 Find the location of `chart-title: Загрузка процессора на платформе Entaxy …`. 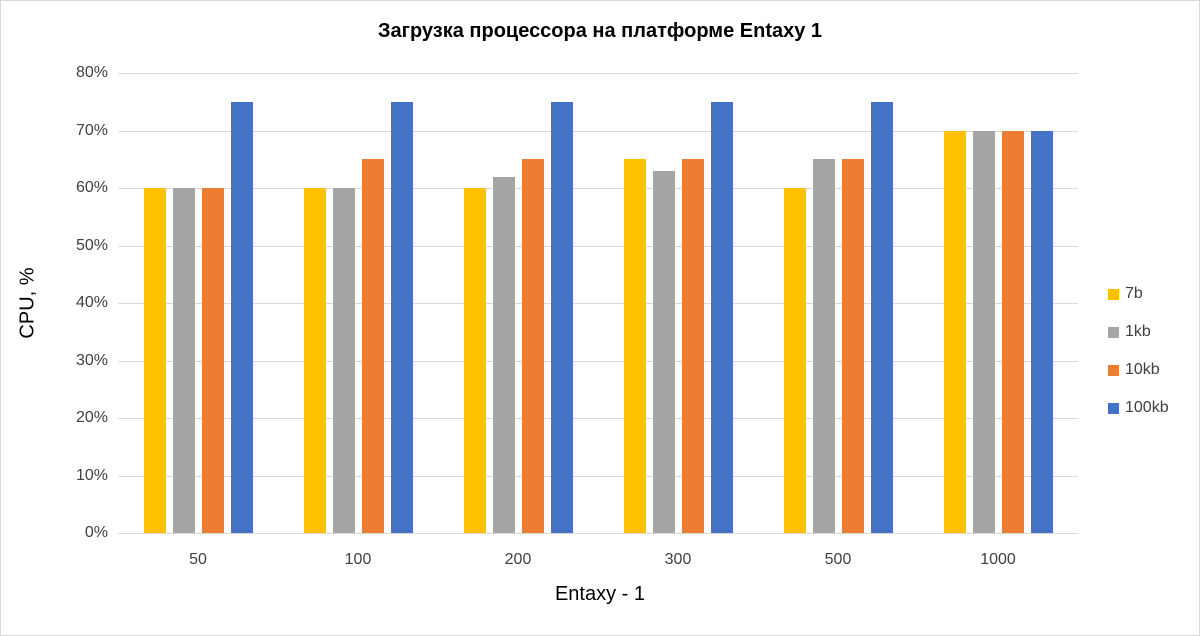

chart-title: Загрузка процессора на платформе Entaxy … is located at coordinates (600, 31).